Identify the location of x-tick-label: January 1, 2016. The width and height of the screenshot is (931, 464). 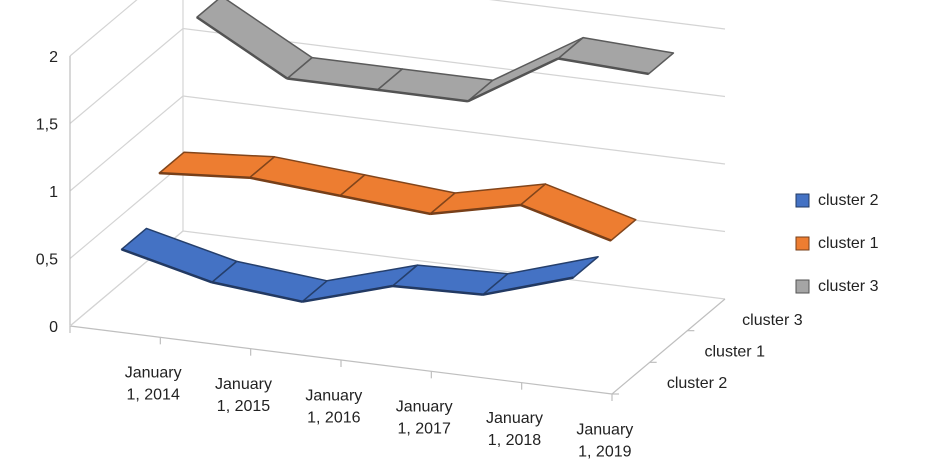
(333, 406).